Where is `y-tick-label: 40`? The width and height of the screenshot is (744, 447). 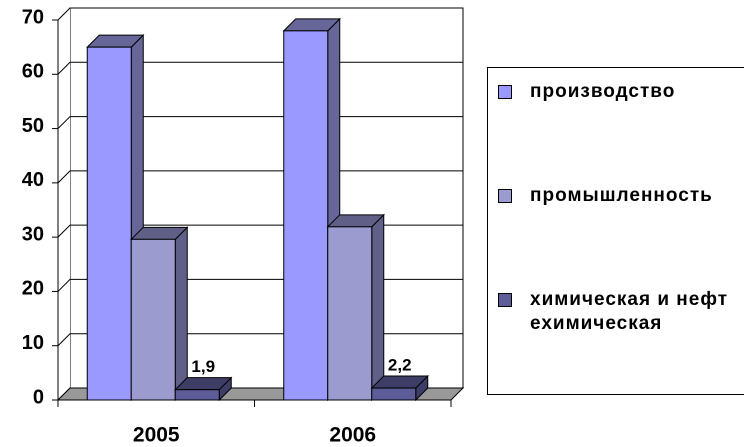 y-tick-label: 40 is located at coordinates (33, 180).